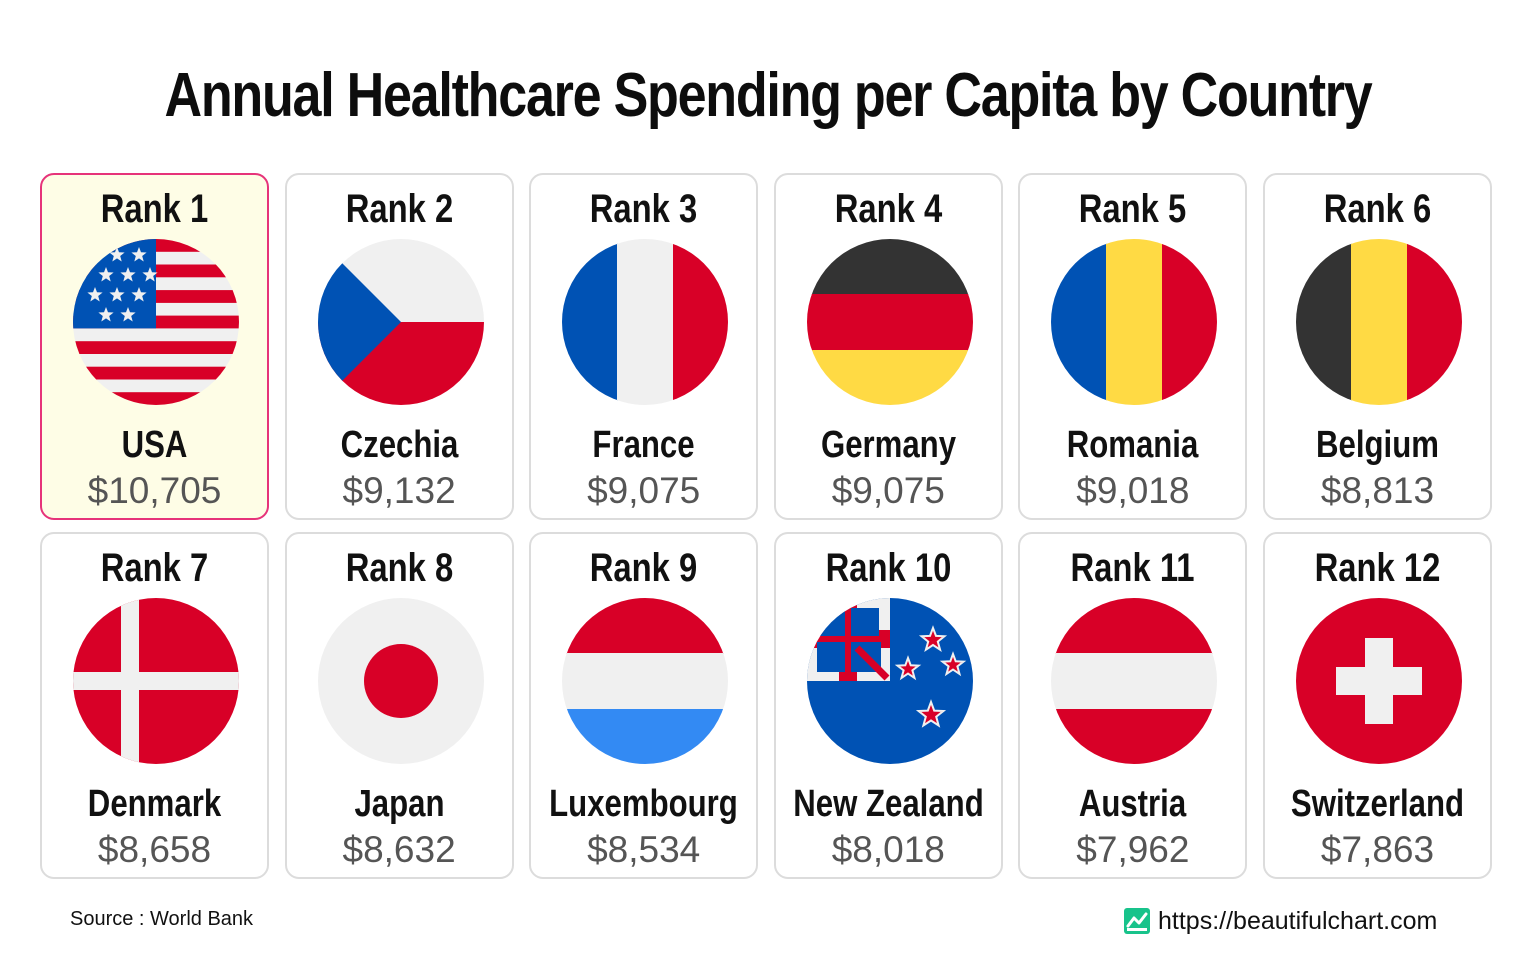  Describe the element at coordinates (888, 804) in the screenshot. I see `country-name: New Zealand` at that location.